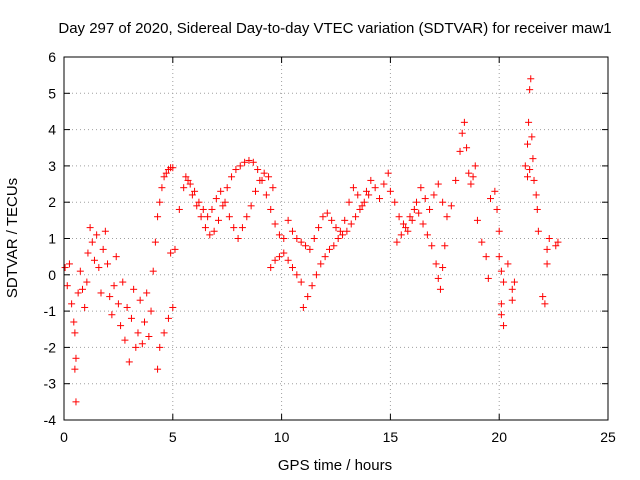 Image resolution: width=640 pixels, height=480 pixels. I want to click on x-tick-label: 5, so click(173, 437).